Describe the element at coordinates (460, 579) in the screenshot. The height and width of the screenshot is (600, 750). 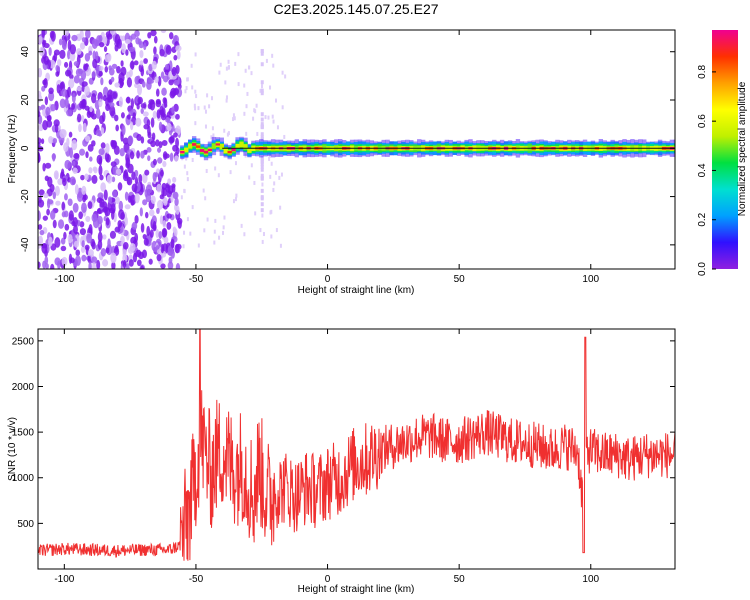
I see `x-tick-label: 50` at that location.